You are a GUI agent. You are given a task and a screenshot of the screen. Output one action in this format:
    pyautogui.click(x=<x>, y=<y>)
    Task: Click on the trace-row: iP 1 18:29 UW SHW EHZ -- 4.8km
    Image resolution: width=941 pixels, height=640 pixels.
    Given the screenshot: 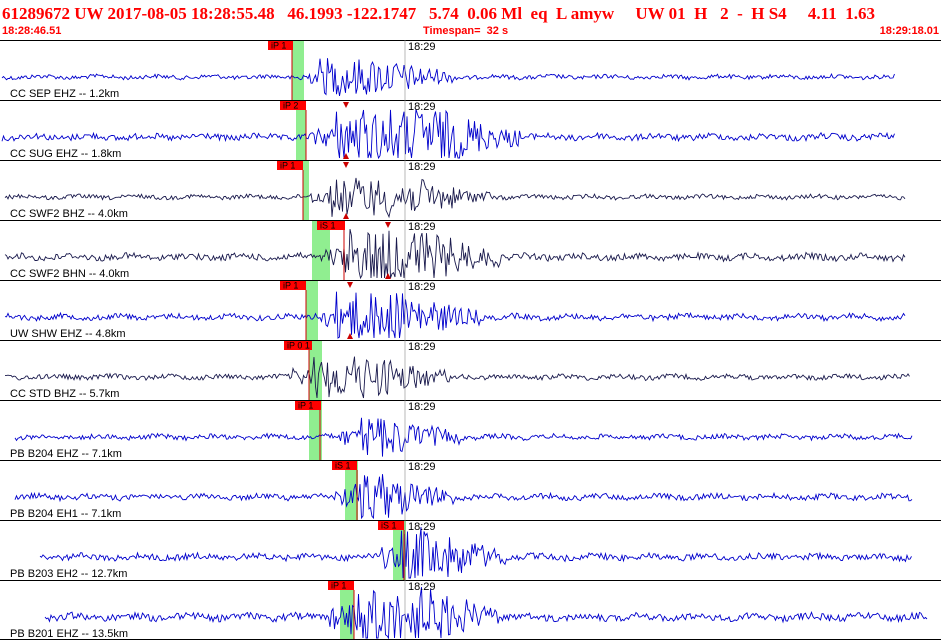 What is the action you would take?
    pyautogui.click(x=470, y=310)
    